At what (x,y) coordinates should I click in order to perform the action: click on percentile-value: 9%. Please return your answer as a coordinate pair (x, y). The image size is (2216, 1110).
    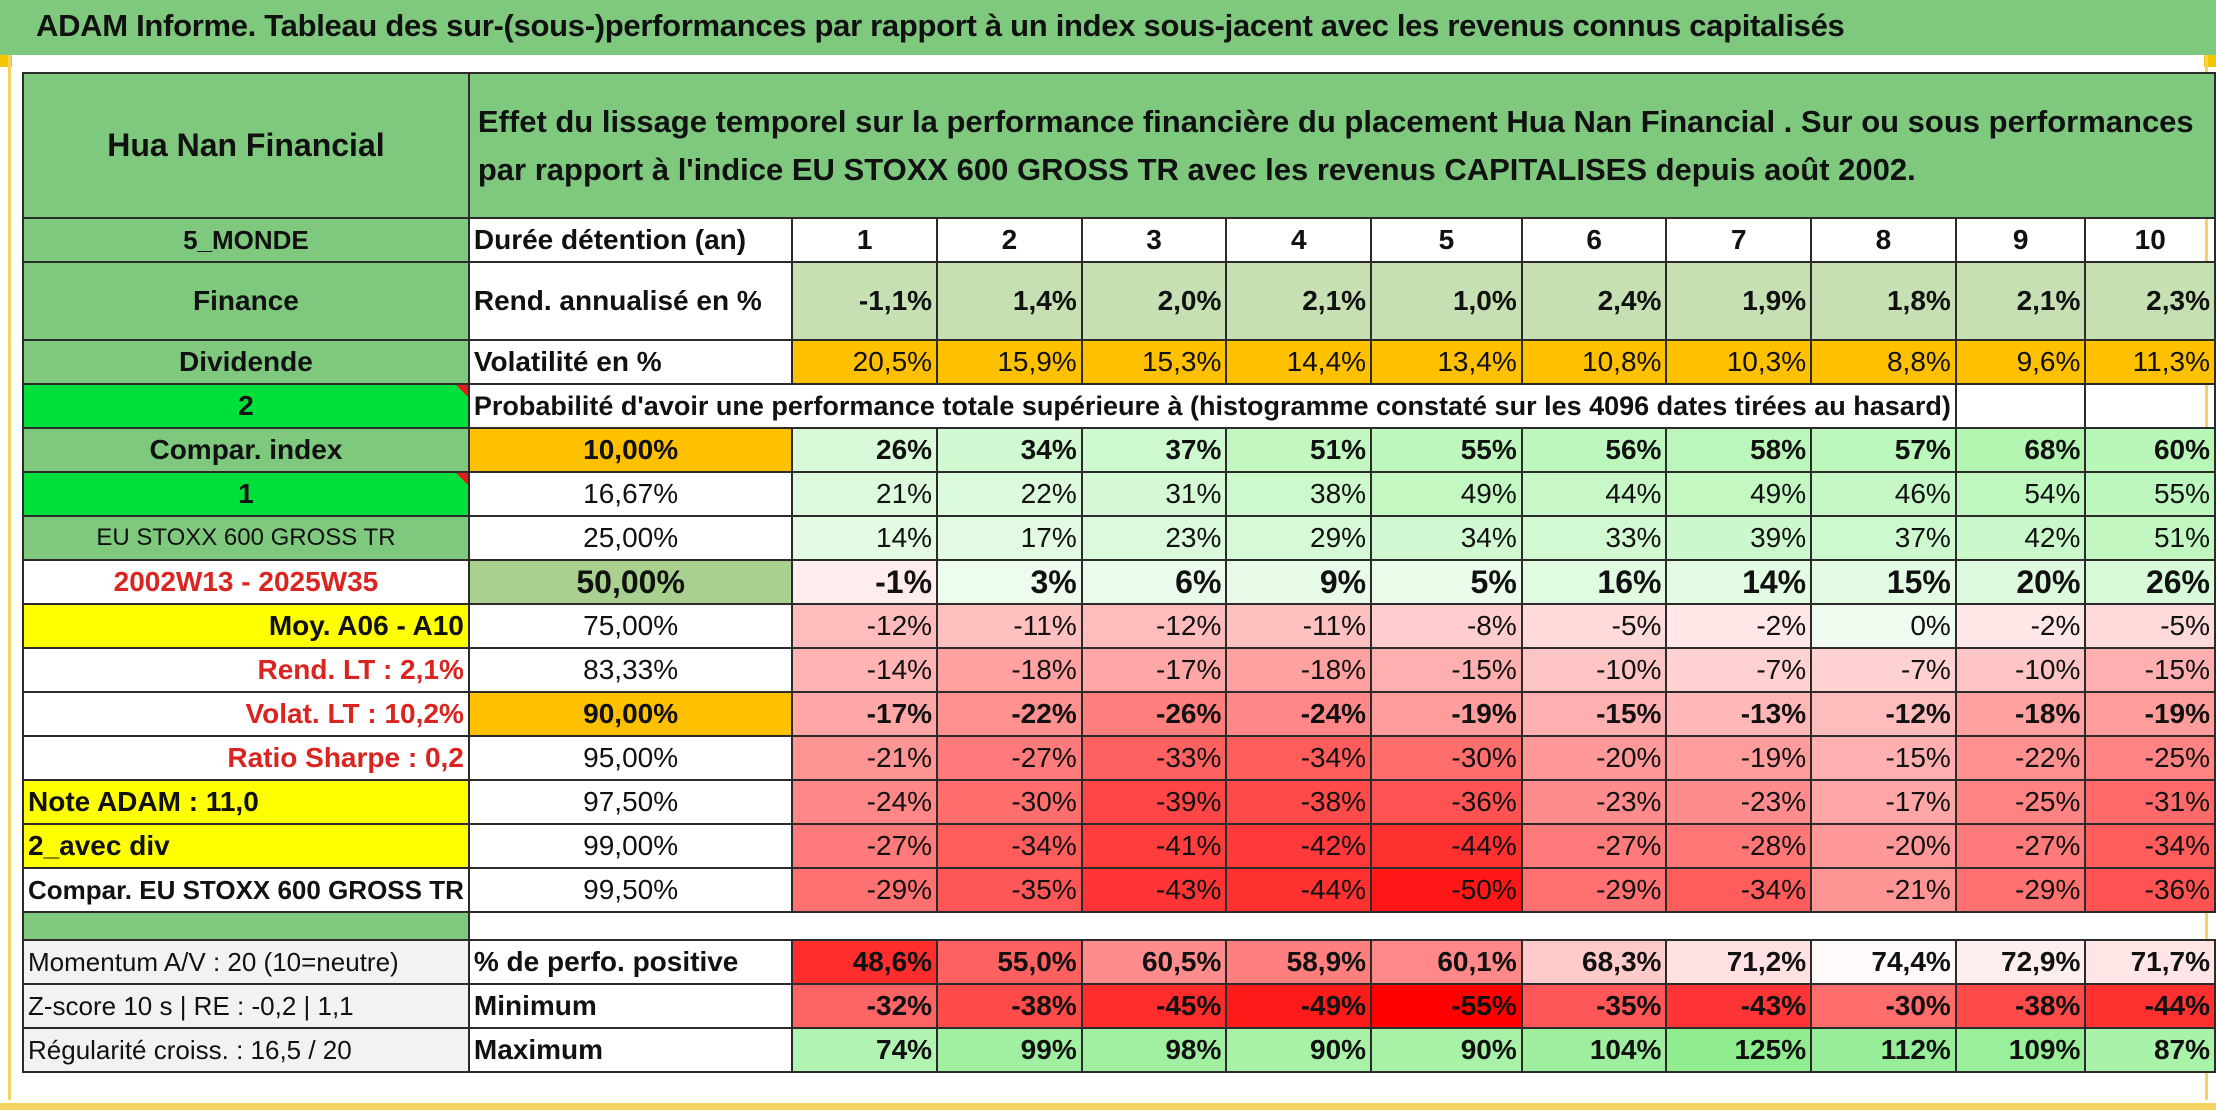
    Looking at the image, I should click on (1299, 582).